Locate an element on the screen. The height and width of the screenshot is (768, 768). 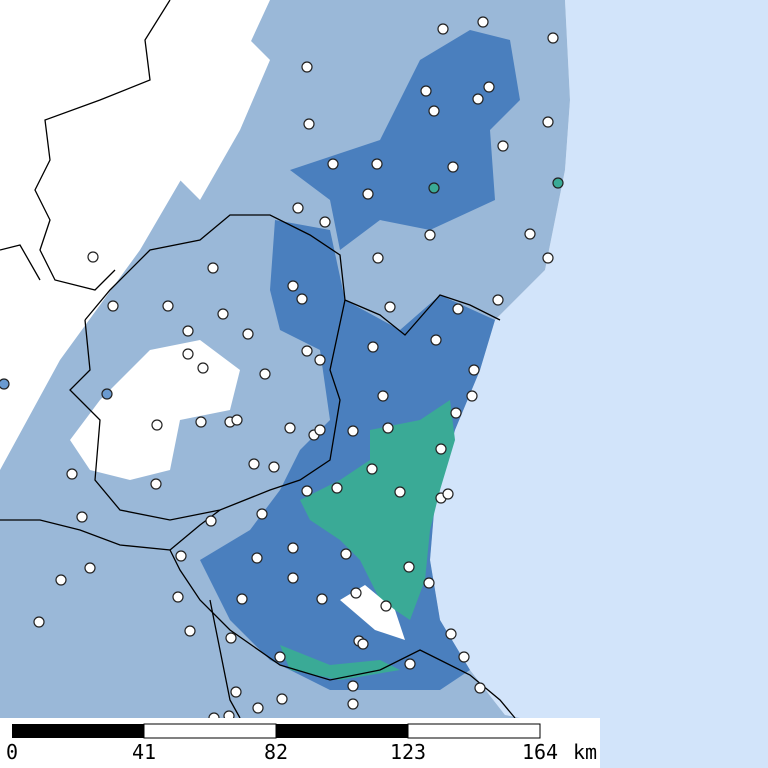
scale-label: 0 is located at coordinates (12, 752).